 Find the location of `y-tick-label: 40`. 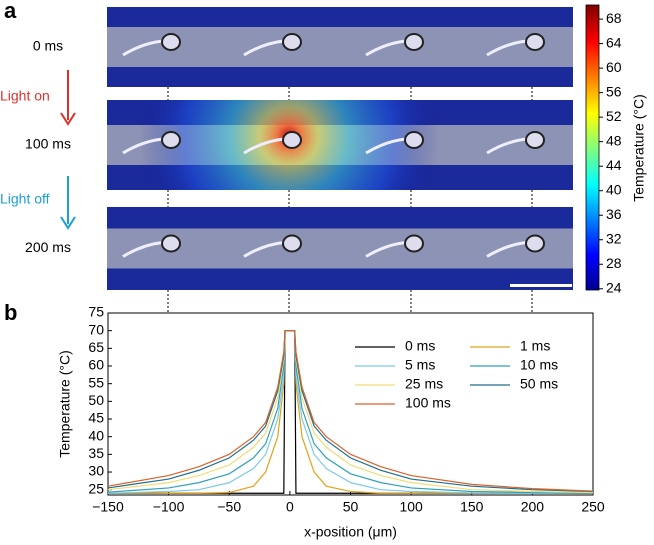

y-tick-label: 40 is located at coordinates (96, 435).